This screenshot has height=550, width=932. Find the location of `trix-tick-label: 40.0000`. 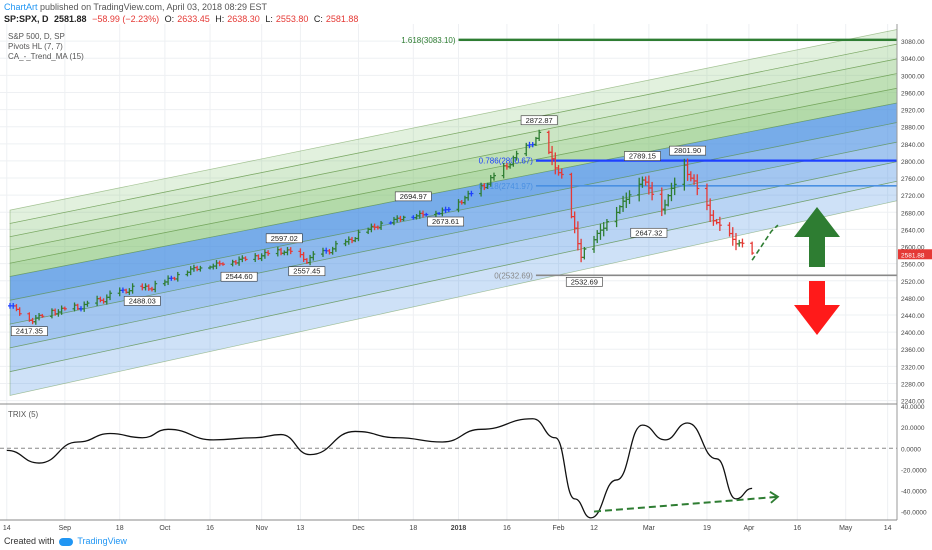

trix-tick-label: 40.0000 is located at coordinates (913, 407).